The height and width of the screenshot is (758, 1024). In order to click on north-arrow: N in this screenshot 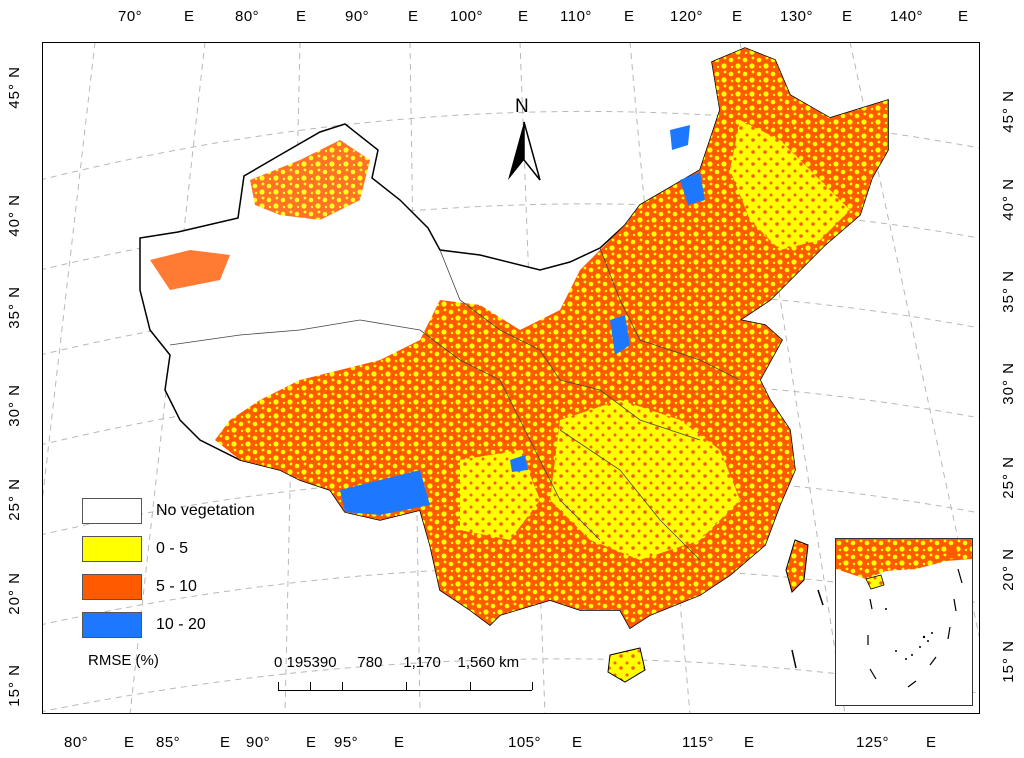, I will do `click(524, 141)`.